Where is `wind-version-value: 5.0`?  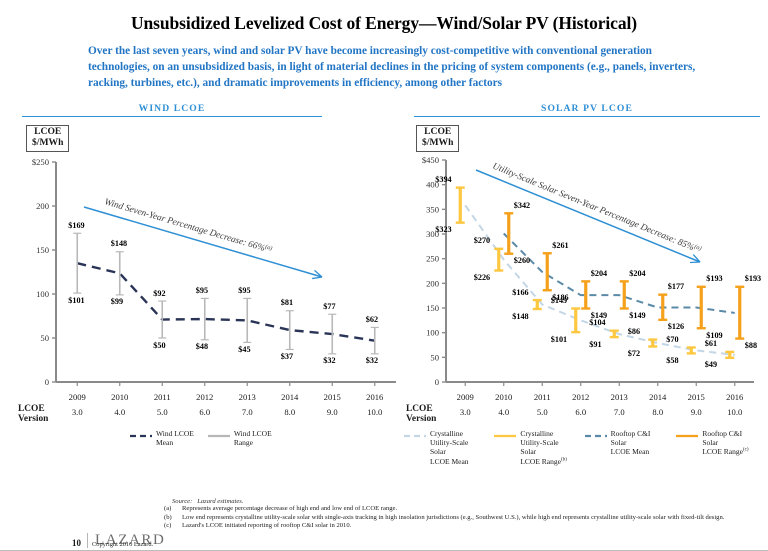 wind-version-value: 5.0 is located at coordinates (162, 411).